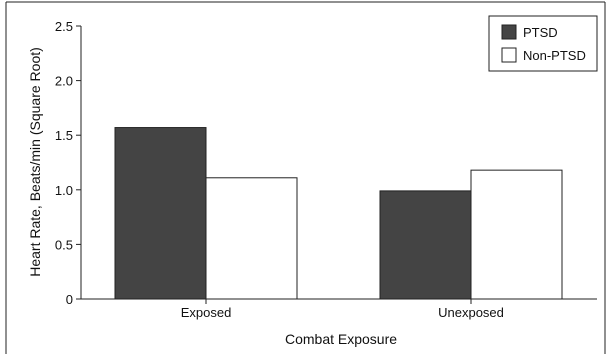 Image resolution: width=610 pixels, height=356 pixels. Describe the element at coordinates (160, 213) in the screenshot. I see `bar-ptsd-exposed` at that location.